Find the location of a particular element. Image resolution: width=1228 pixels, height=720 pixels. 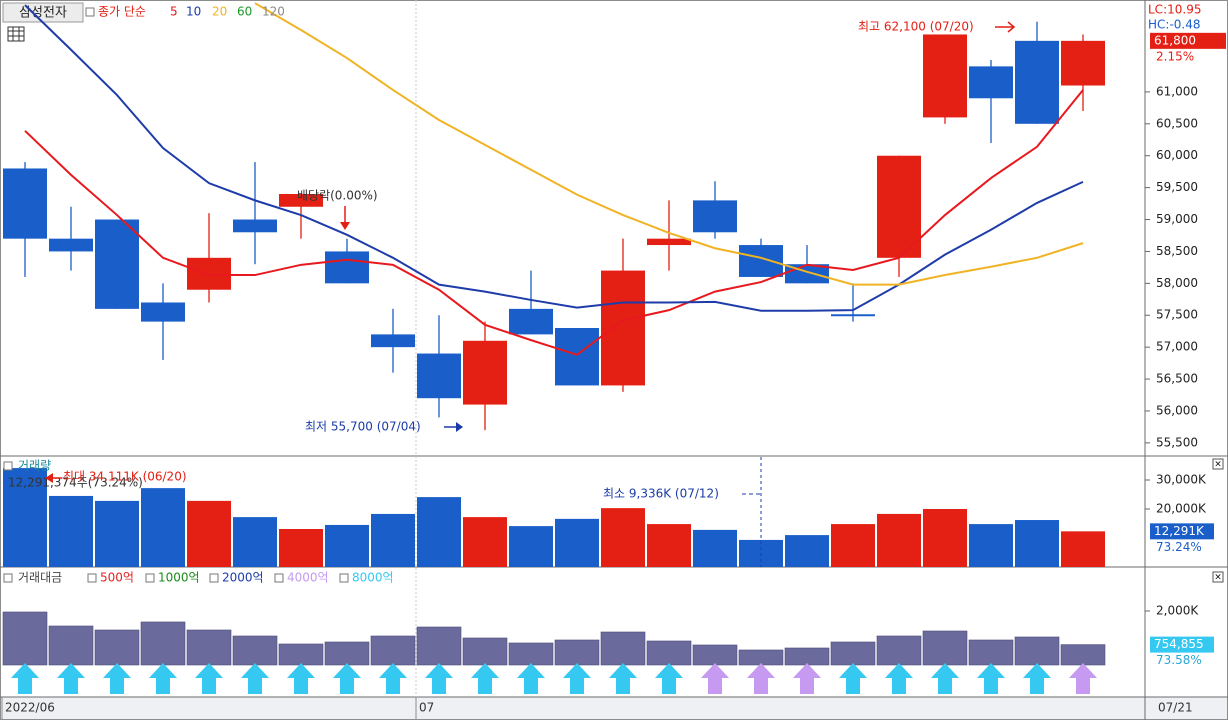

legend-label: 500억 is located at coordinates (117, 578).